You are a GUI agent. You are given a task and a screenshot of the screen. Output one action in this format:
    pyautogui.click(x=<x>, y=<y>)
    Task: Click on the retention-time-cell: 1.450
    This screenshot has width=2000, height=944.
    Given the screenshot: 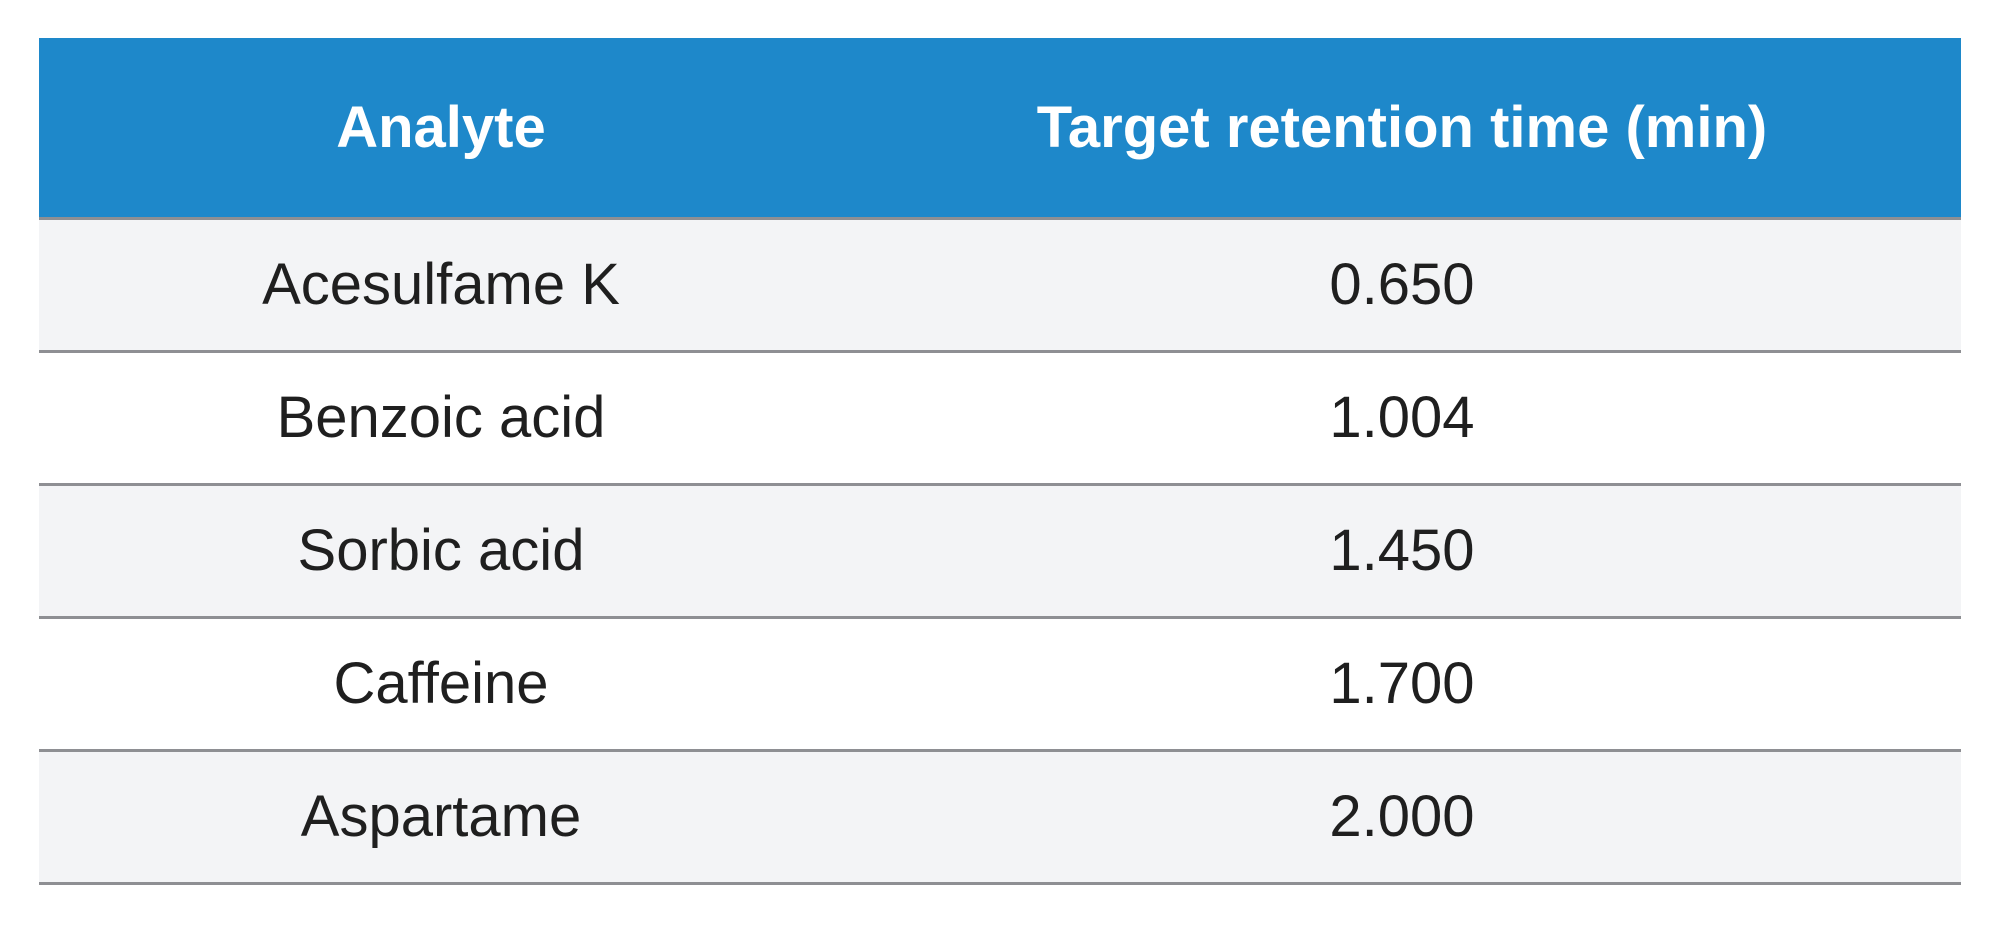 What is the action you would take?
    pyautogui.click(x=1402, y=551)
    